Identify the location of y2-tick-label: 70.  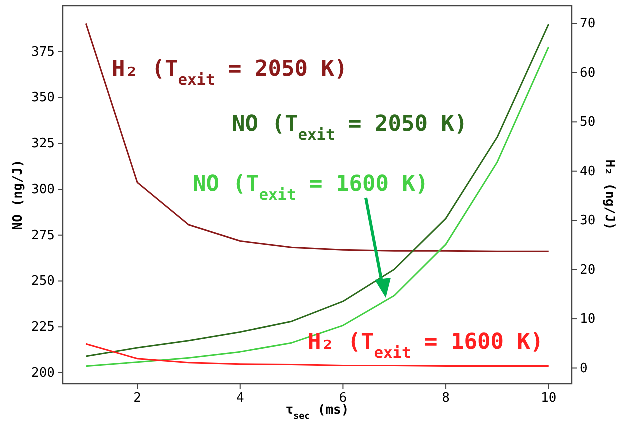
(588, 24).